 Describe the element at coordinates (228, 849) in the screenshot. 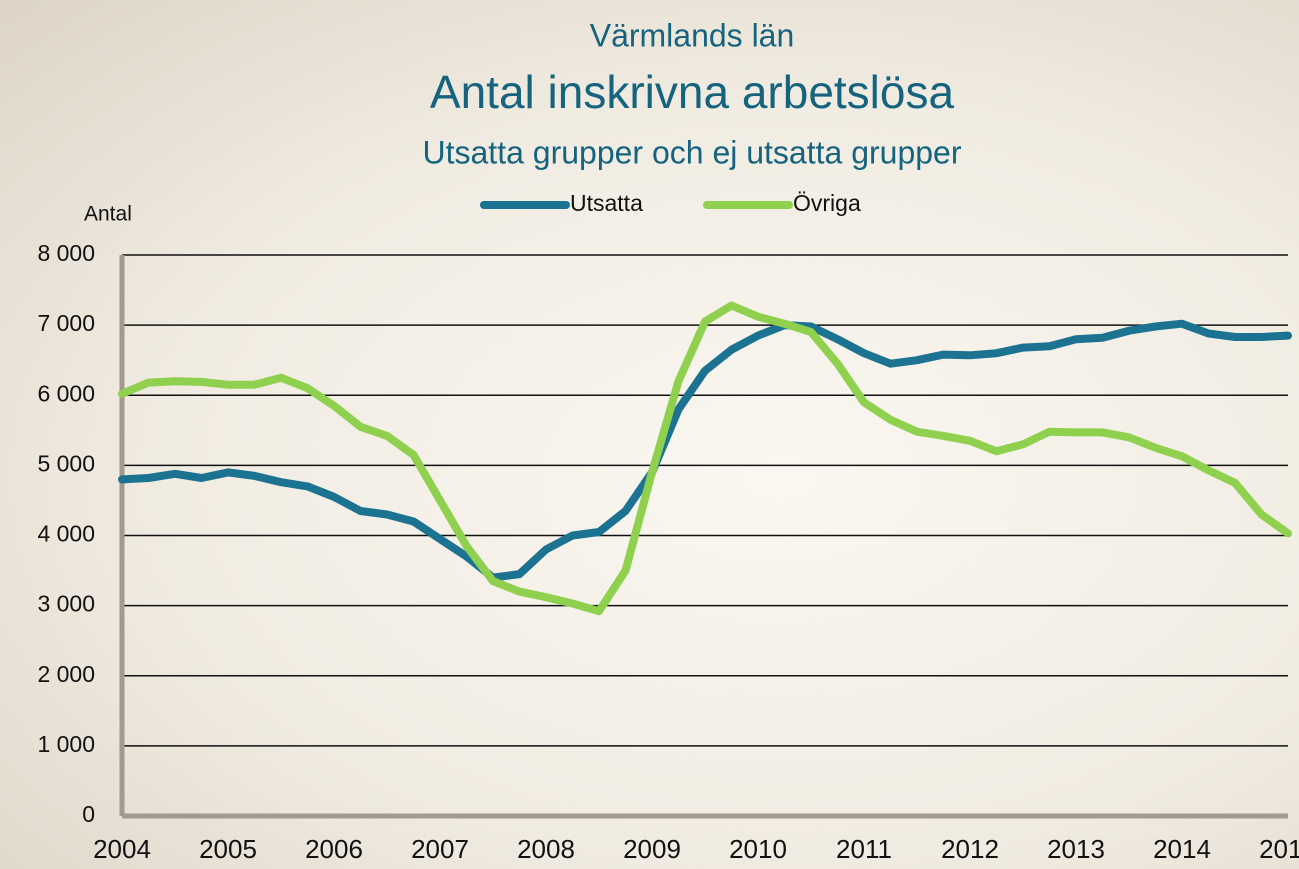

I see `x-tick-label: 2005` at that location.